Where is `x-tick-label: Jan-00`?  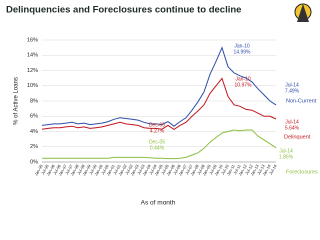 x-tick-label: Jan-00 is located at coordinates (98, 170).